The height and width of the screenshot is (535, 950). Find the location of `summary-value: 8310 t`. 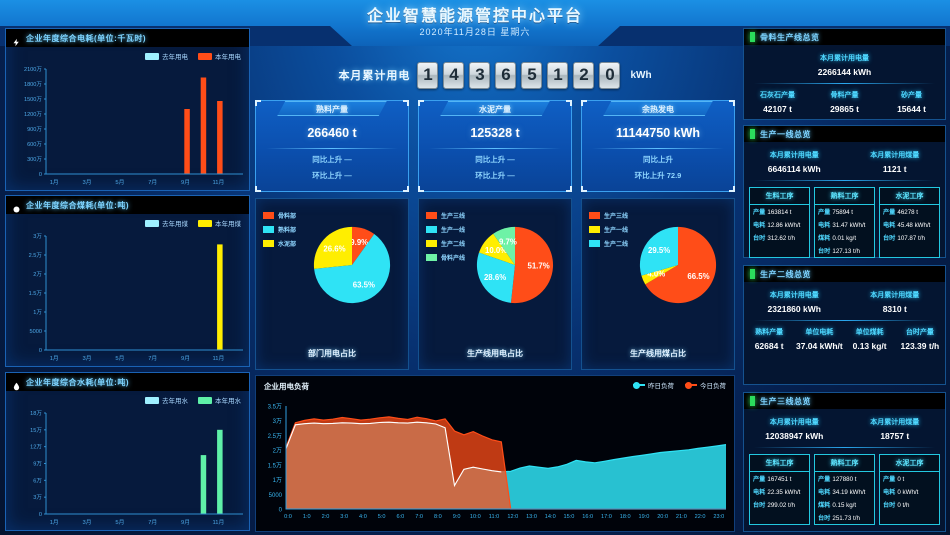

summary-value: 8310 t is located at coordinates (894, 309).